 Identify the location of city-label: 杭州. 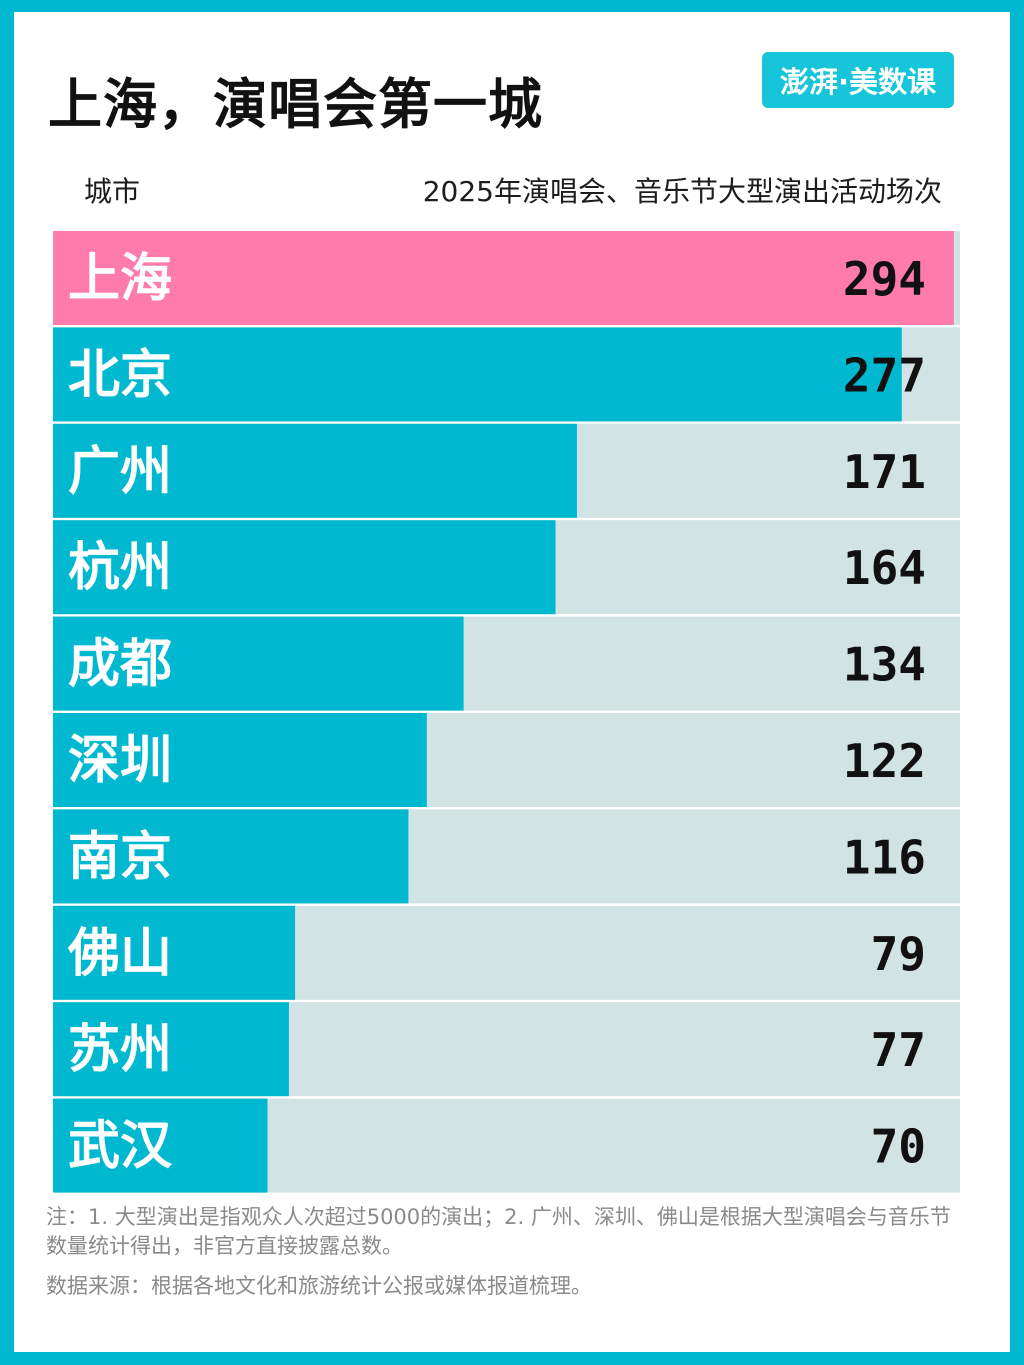
(120, 568).